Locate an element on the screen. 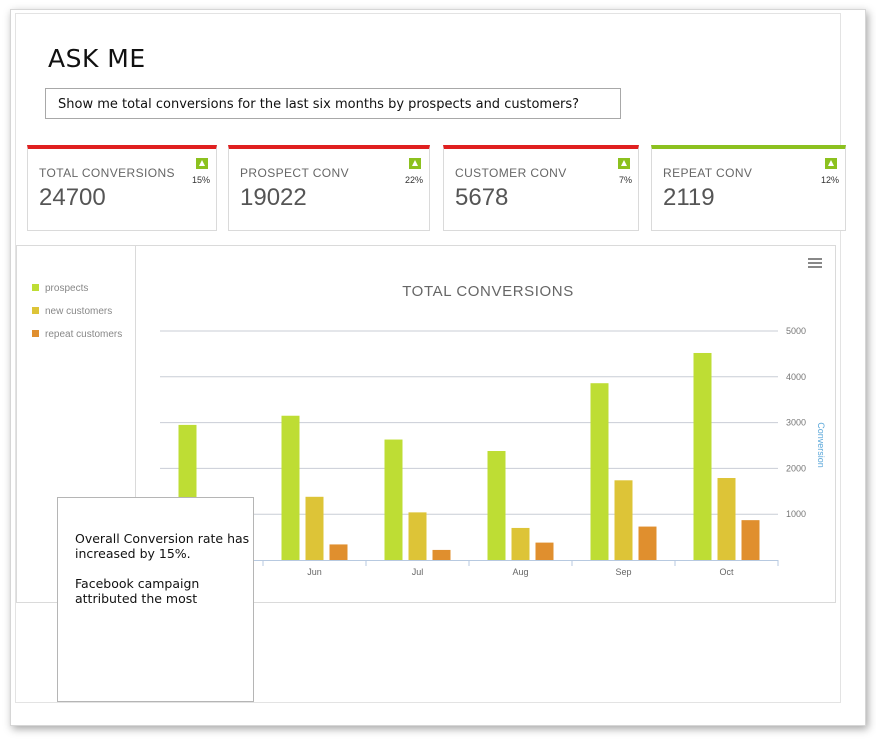  bar-new-customers-sep is located at coordinates (623, 520).